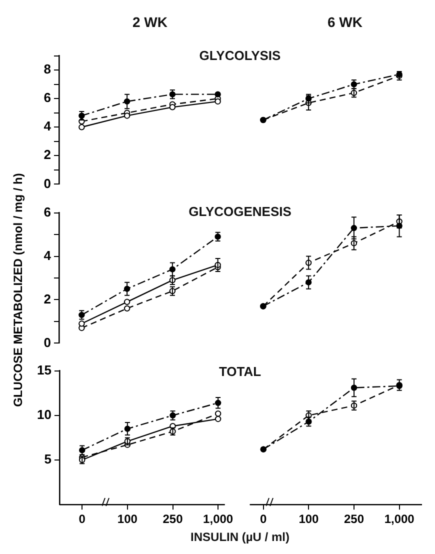  Describe the element at coordinates (240, 55) in the screenshot. I see `chart-title: GLYCOLYSIS` at that location.